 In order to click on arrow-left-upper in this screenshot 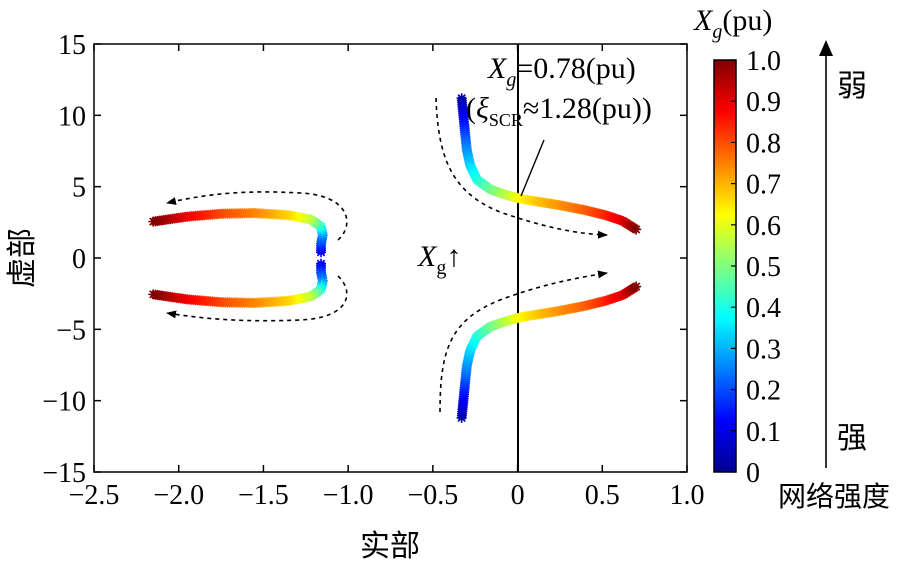, I will do `click(257, 216)`.